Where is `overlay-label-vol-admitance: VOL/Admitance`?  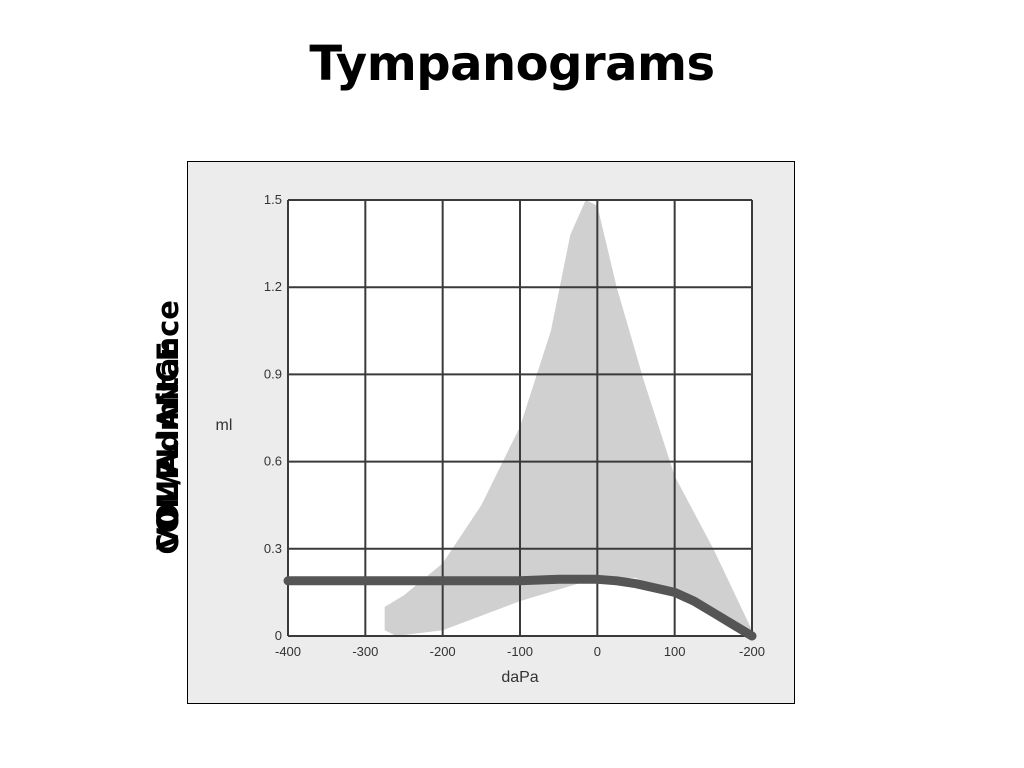
overlay-label-vol-admitance: VOL/Admitance is located at coordinates (168, 425).